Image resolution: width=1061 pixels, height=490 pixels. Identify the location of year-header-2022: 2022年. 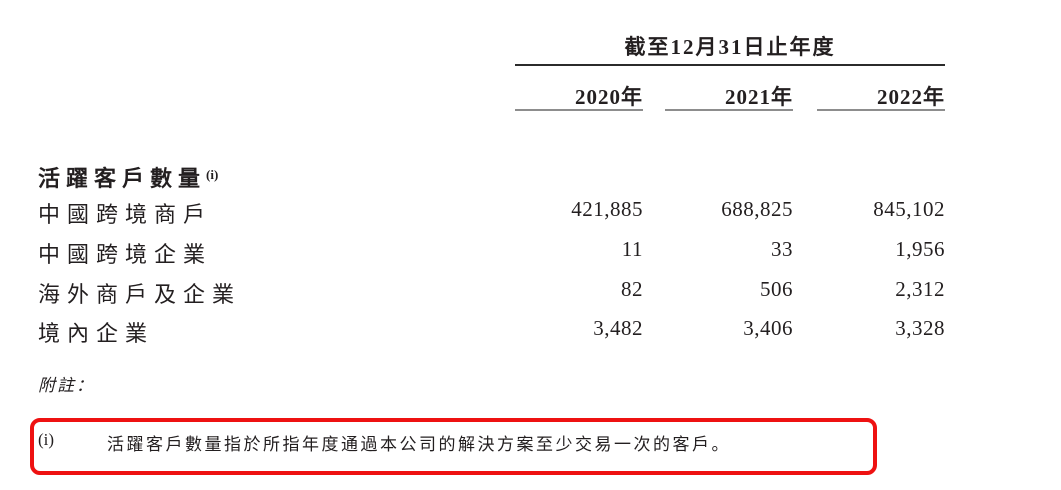
(911, 97).